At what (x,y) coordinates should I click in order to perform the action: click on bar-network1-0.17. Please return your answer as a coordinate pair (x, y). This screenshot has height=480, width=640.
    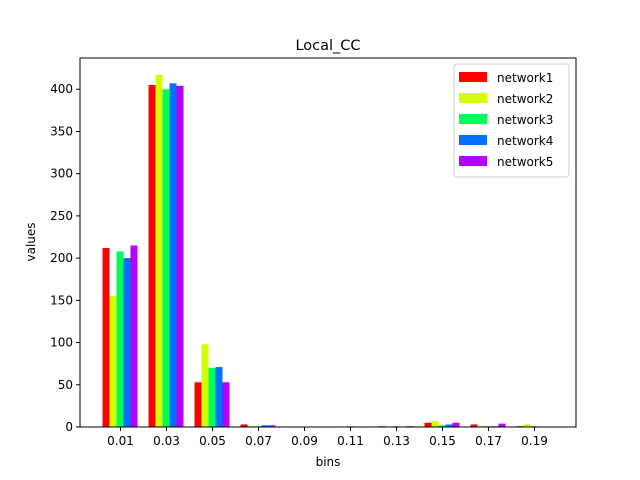
    Looking at the image, I should click on (474, 425).